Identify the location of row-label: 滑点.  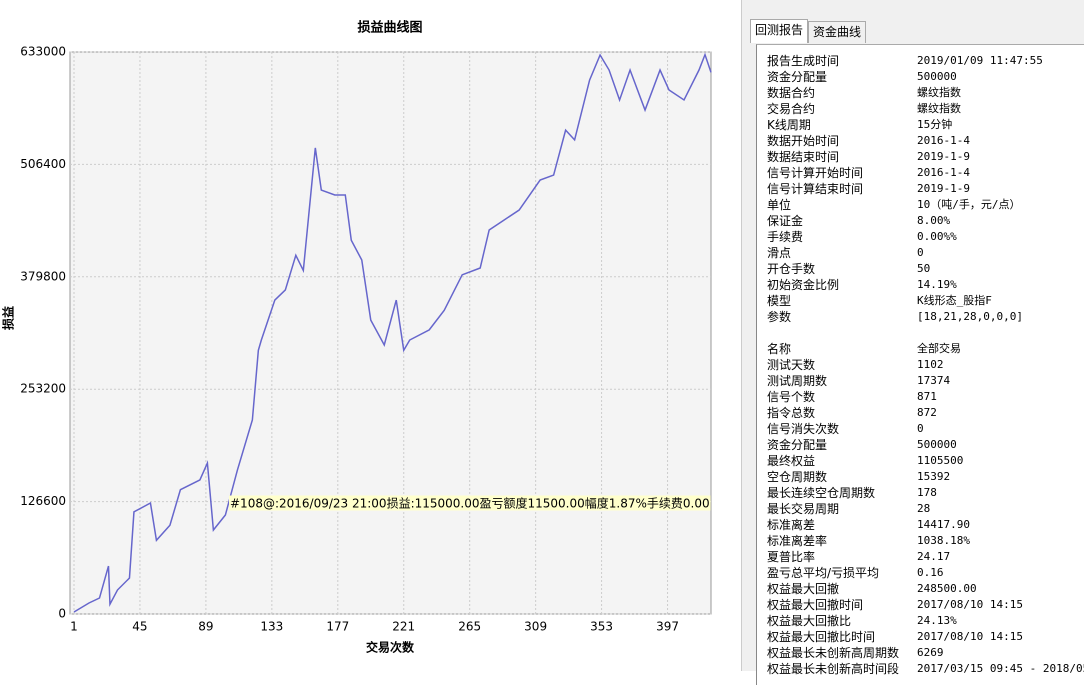
(779, 253).